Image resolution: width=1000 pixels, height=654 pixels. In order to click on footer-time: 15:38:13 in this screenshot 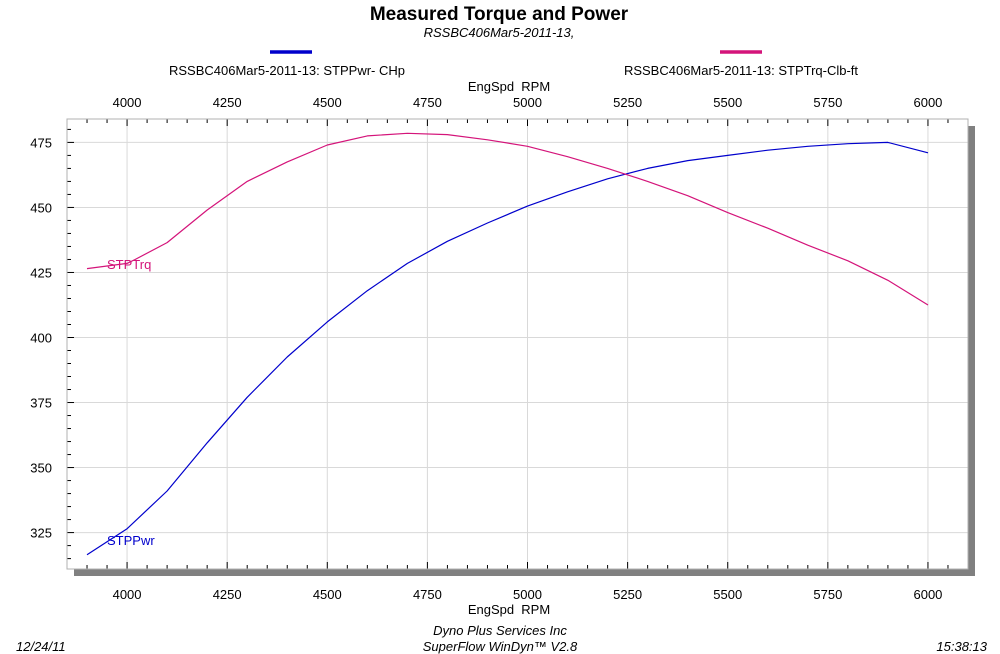, I will do `click(961, 646)`.